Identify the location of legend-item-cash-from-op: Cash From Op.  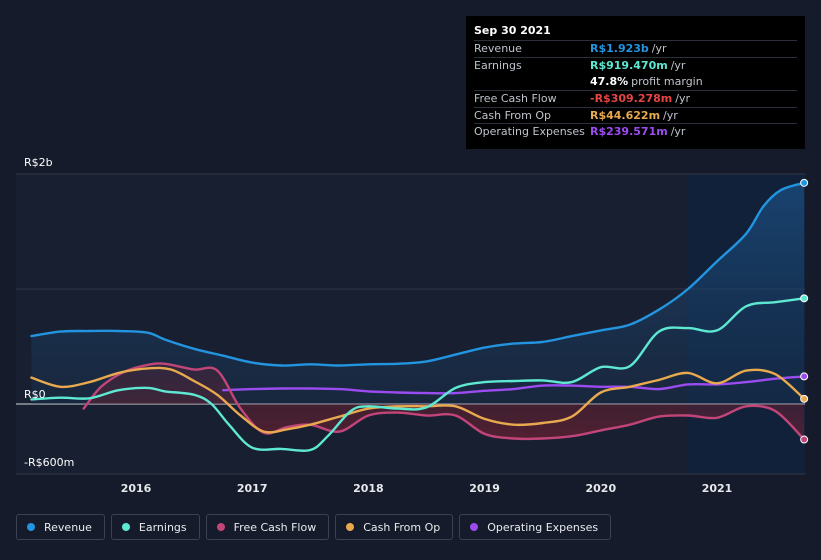
(394, 527).